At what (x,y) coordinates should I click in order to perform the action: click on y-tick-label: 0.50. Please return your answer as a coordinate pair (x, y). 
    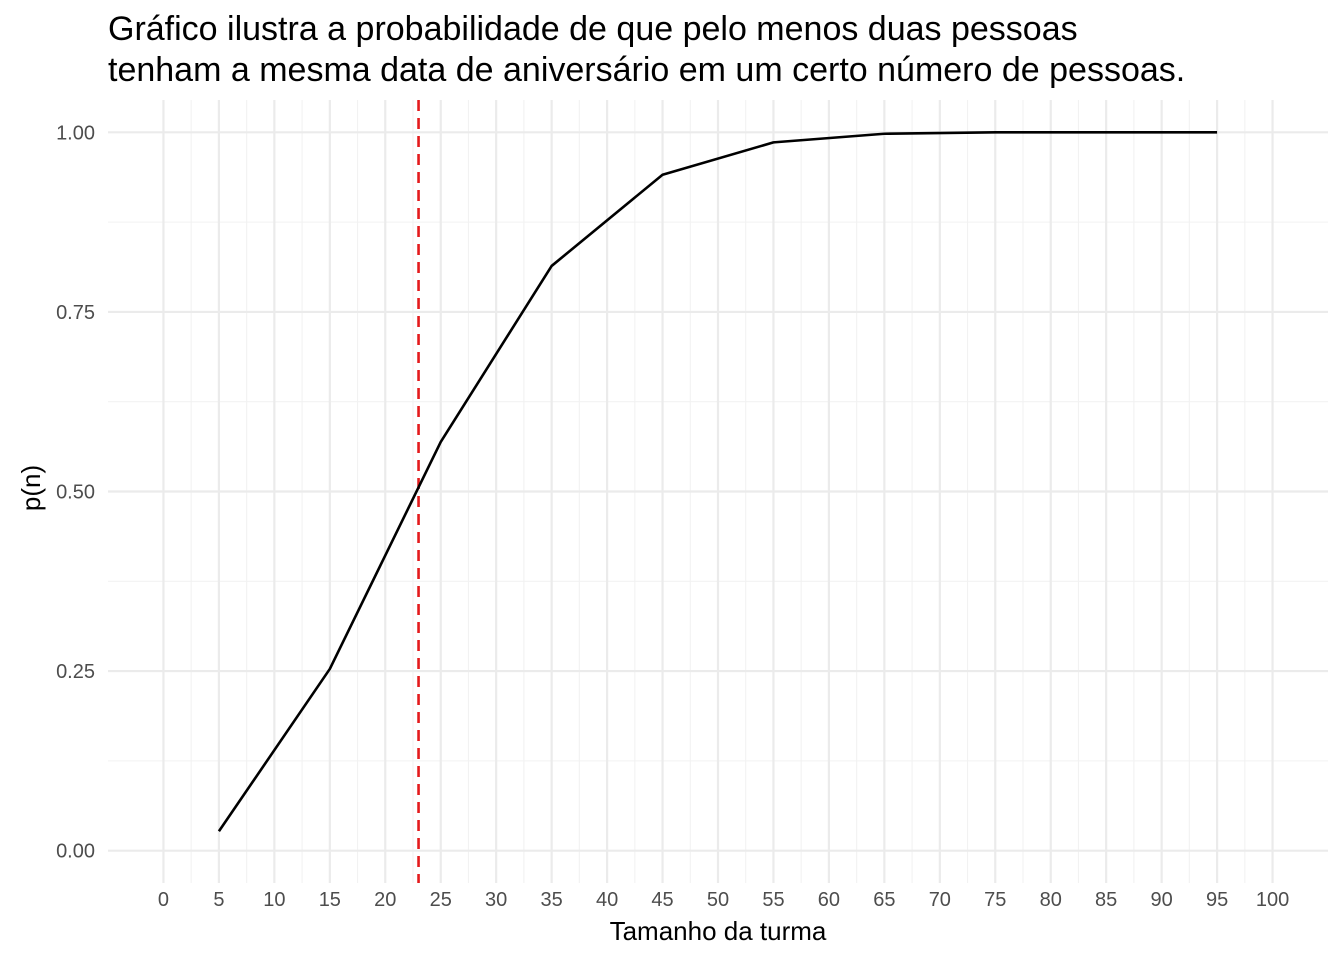
    Looking at the image, I should click on (75, 493).